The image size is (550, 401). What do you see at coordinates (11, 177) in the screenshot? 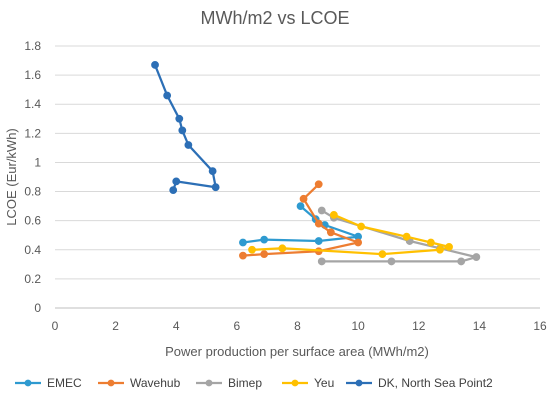
I see `y-axis-title: LCOE (Eur/kWh)` at bounding box center [11, 177].